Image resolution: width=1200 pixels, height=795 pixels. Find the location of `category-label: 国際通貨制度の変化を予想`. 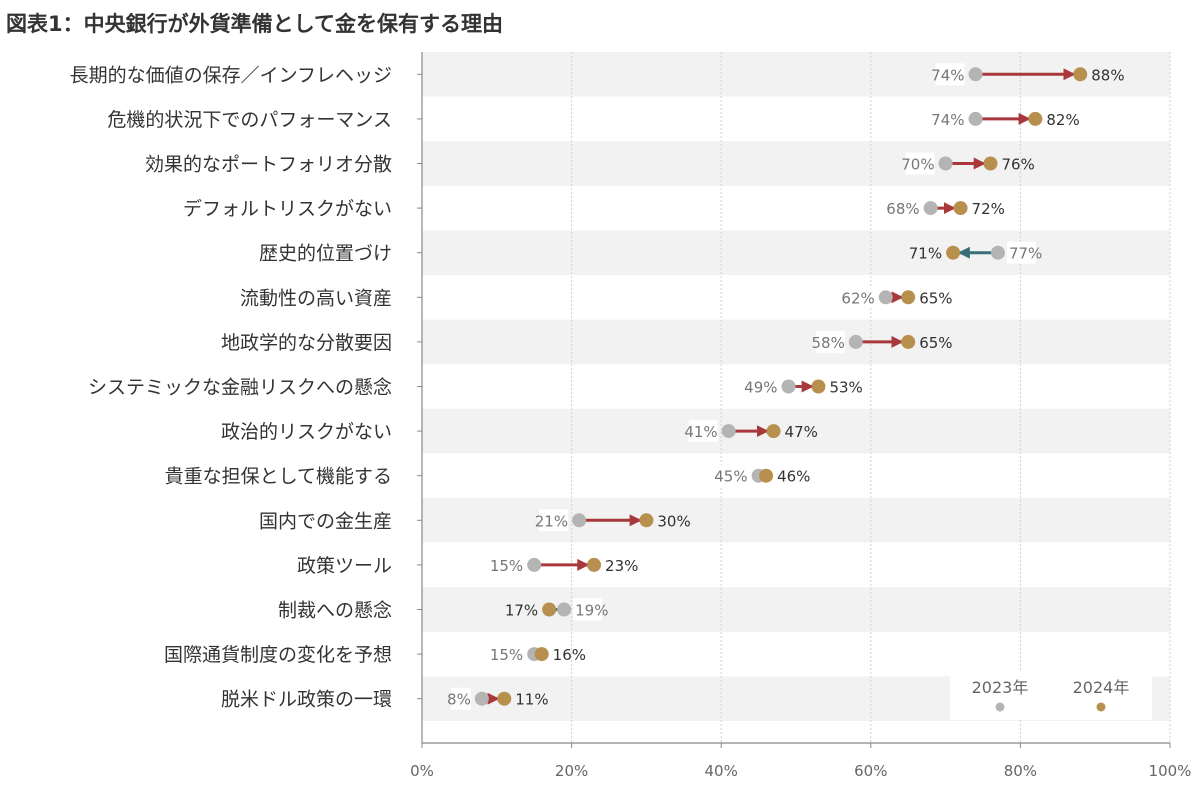

category-label: 国際通貨制度の変化を予想 is located at coordinates (278, 655).